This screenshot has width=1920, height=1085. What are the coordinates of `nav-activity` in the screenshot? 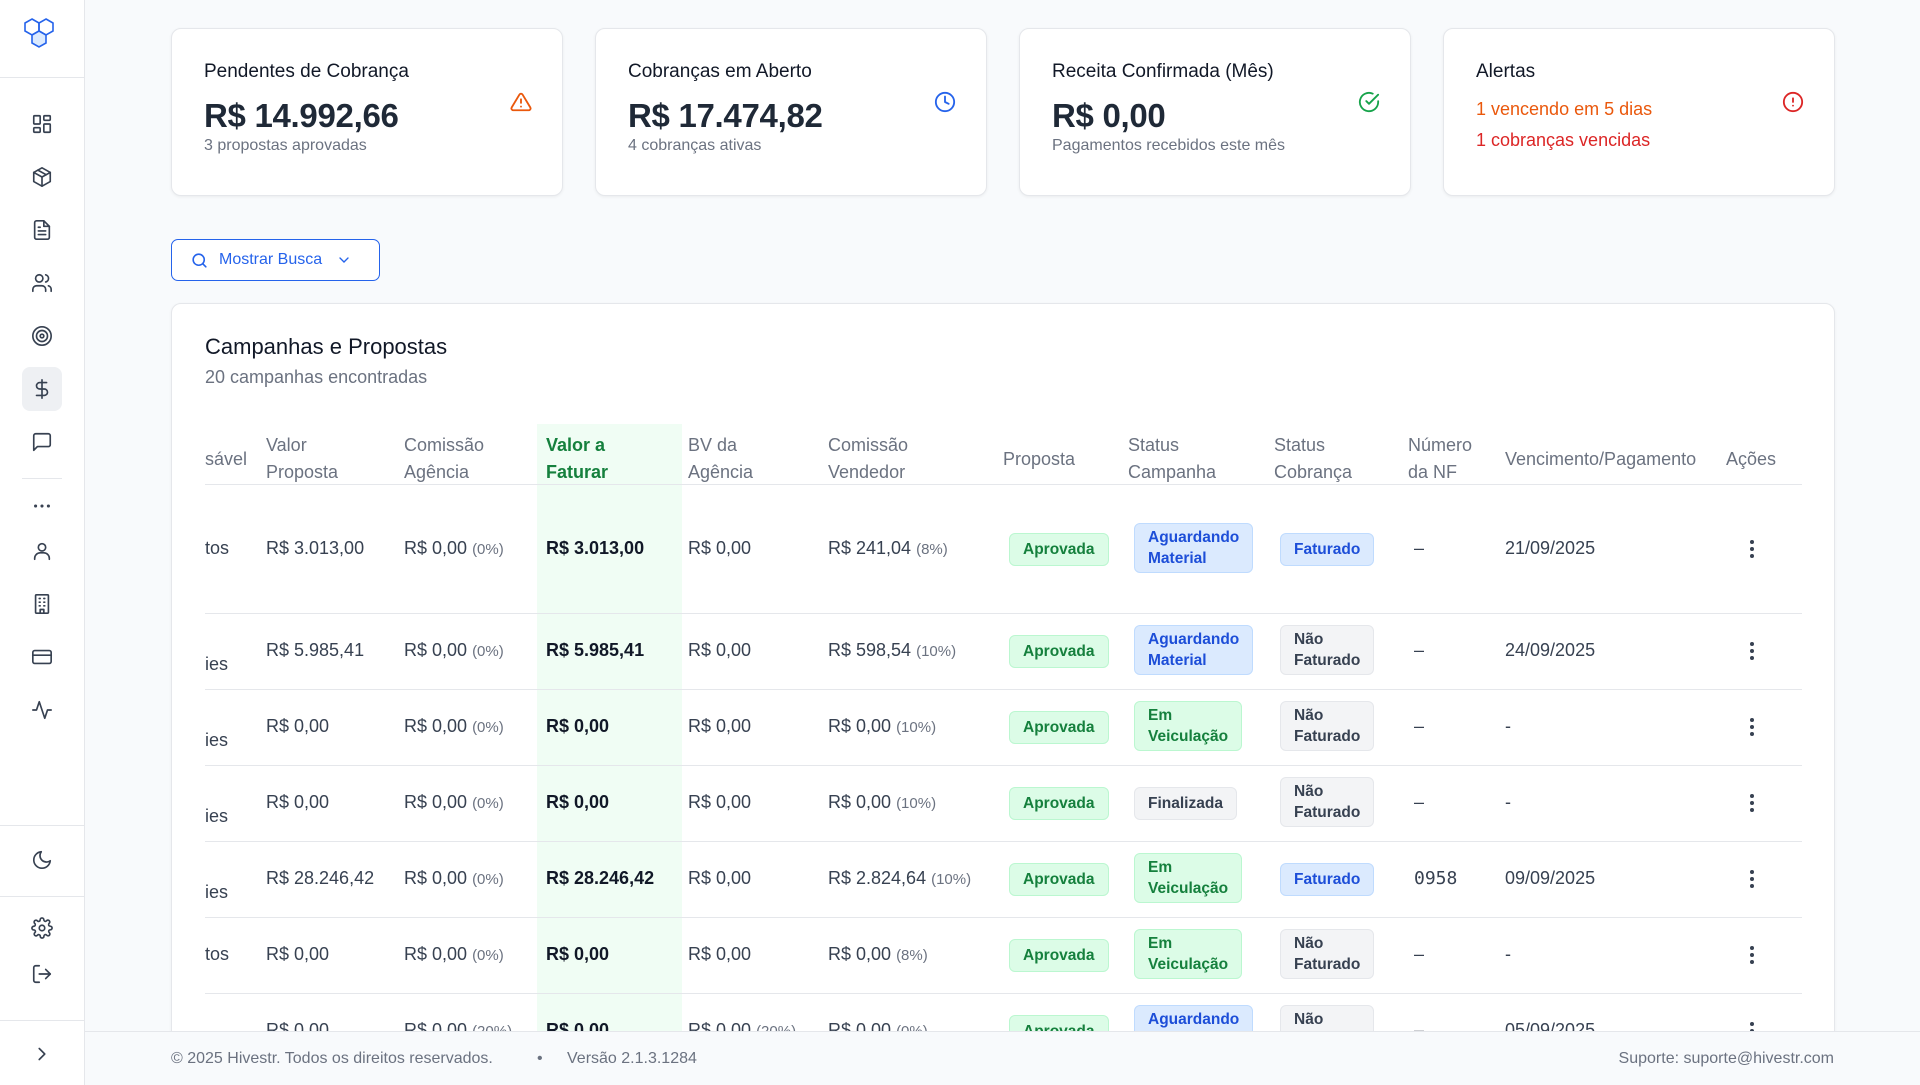 It's located at (42, 710).